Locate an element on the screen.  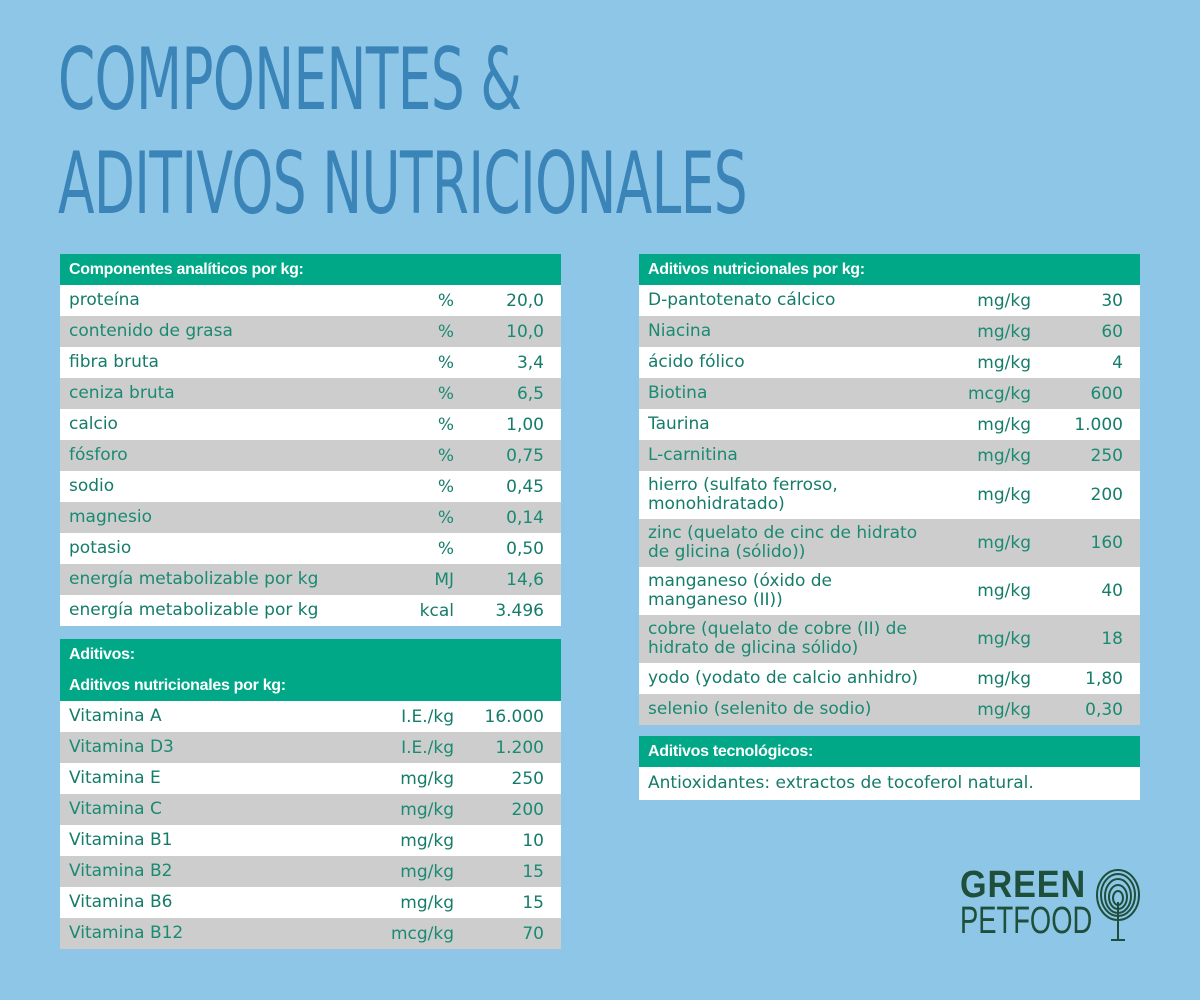
row-value: 3.496 is located at coordinates (519, 610).